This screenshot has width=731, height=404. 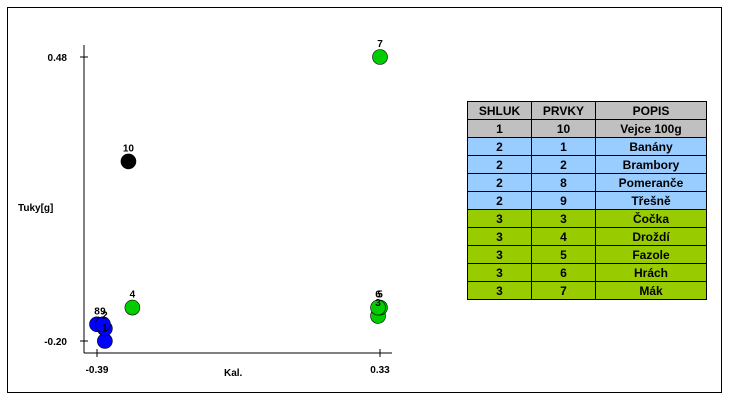 What do you see at coordinates (499, 110) in the screenshot?
I see `col-header-shluk: SHLUK` at bounding box center [499, 110].